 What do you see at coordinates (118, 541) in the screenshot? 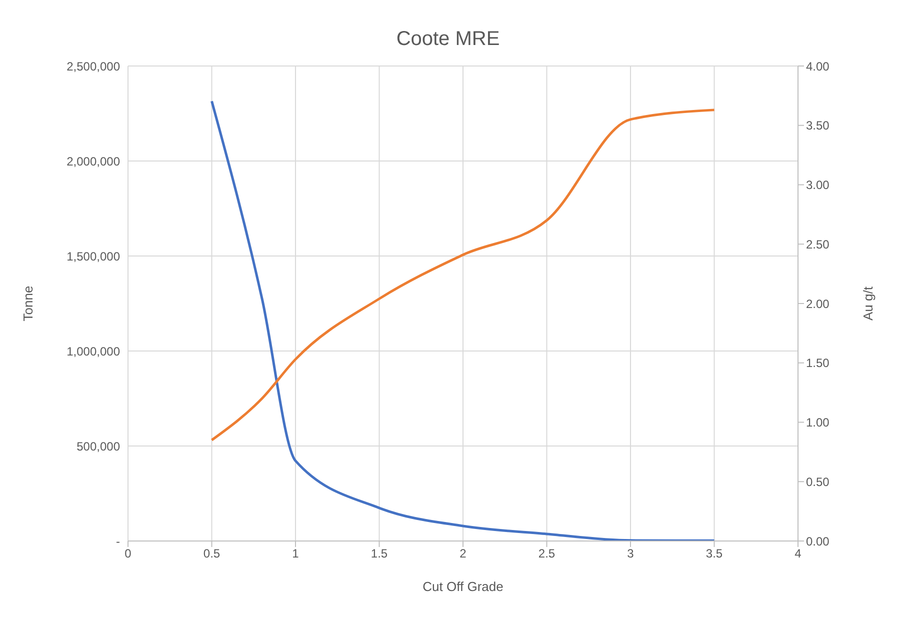
I see `y-tick-label: -` at bounding box center [118, 541].